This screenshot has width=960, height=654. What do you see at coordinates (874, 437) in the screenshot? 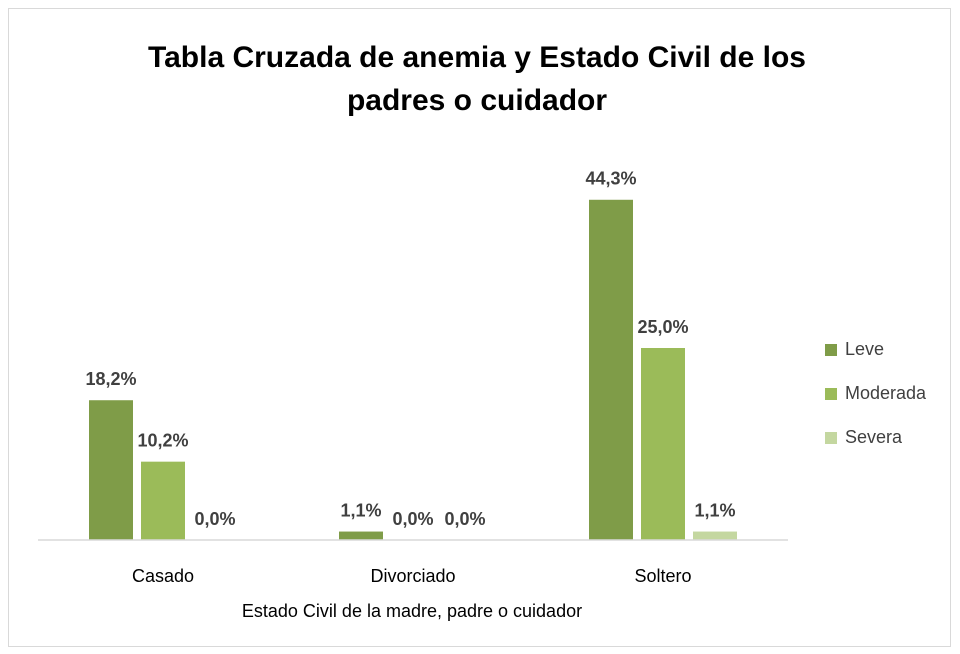
I see `legend-label: Severa` at bounding box center [874, 437].